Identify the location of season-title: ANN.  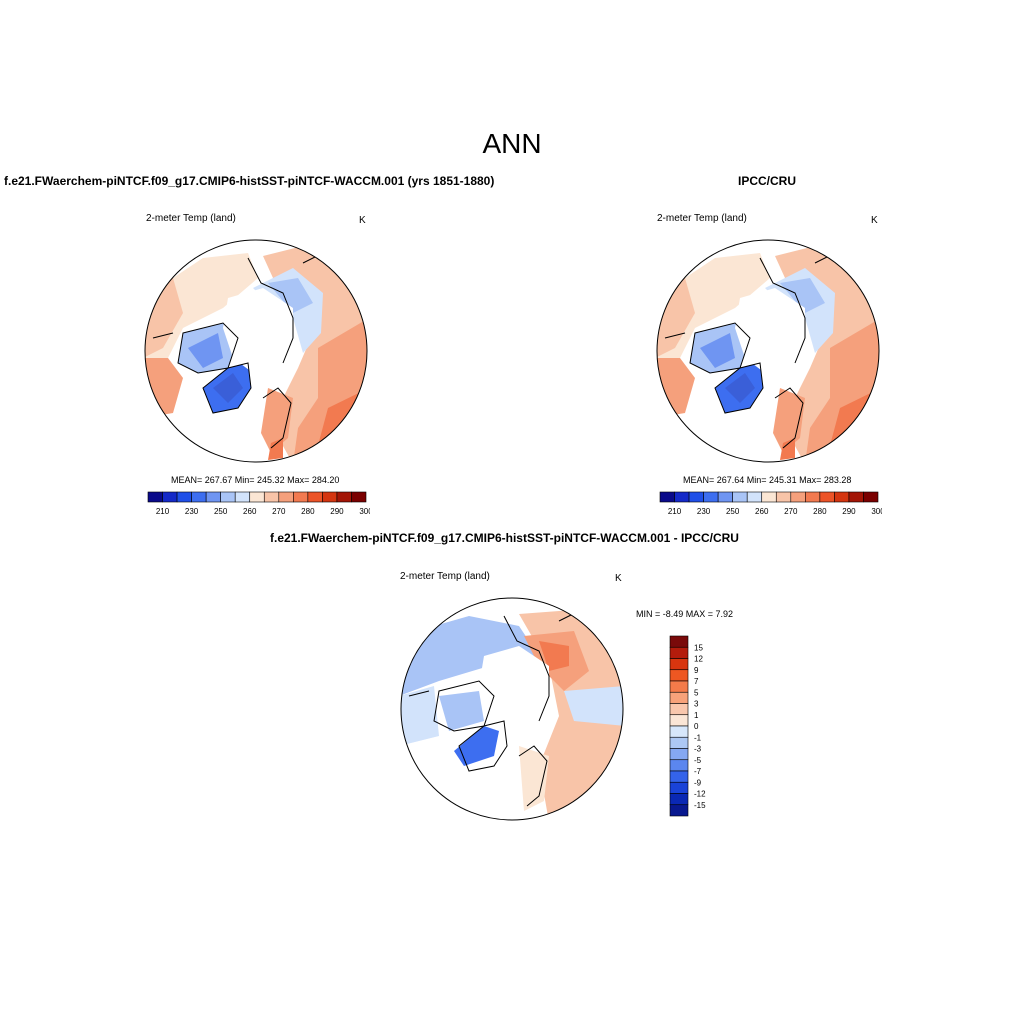
(512, 143).